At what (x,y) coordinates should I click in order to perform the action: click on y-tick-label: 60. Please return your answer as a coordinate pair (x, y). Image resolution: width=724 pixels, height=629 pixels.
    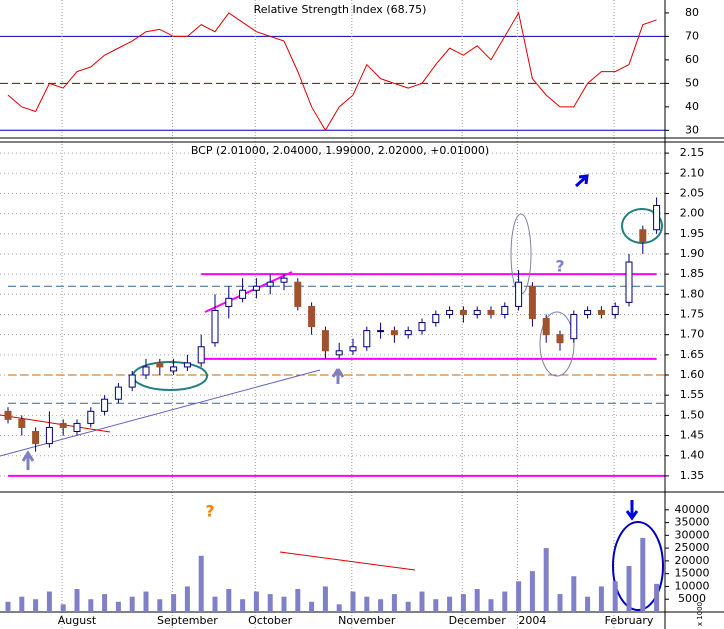
    Looking at the image, I should click on (692, 59).